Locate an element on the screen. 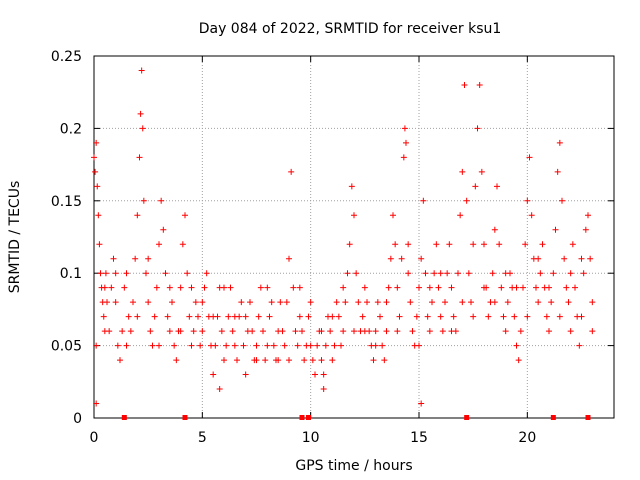 The image size is (640, 480). x-tick-label: 20 is located at coordinates (527, 438).